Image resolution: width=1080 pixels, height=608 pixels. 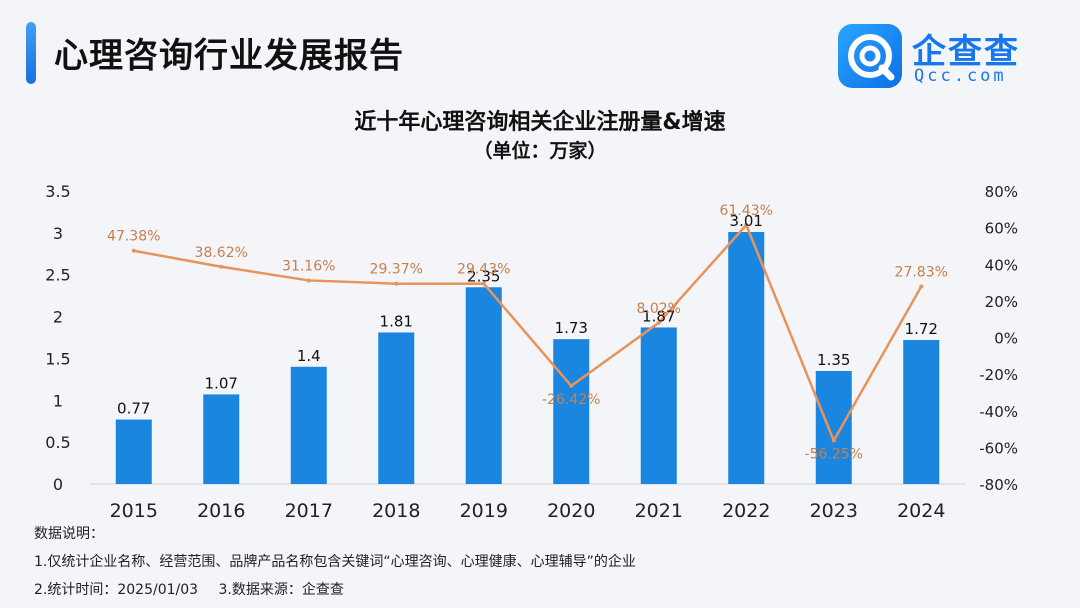 I want to click on bar-value-label: 0.77, so click(x=133, y=409).